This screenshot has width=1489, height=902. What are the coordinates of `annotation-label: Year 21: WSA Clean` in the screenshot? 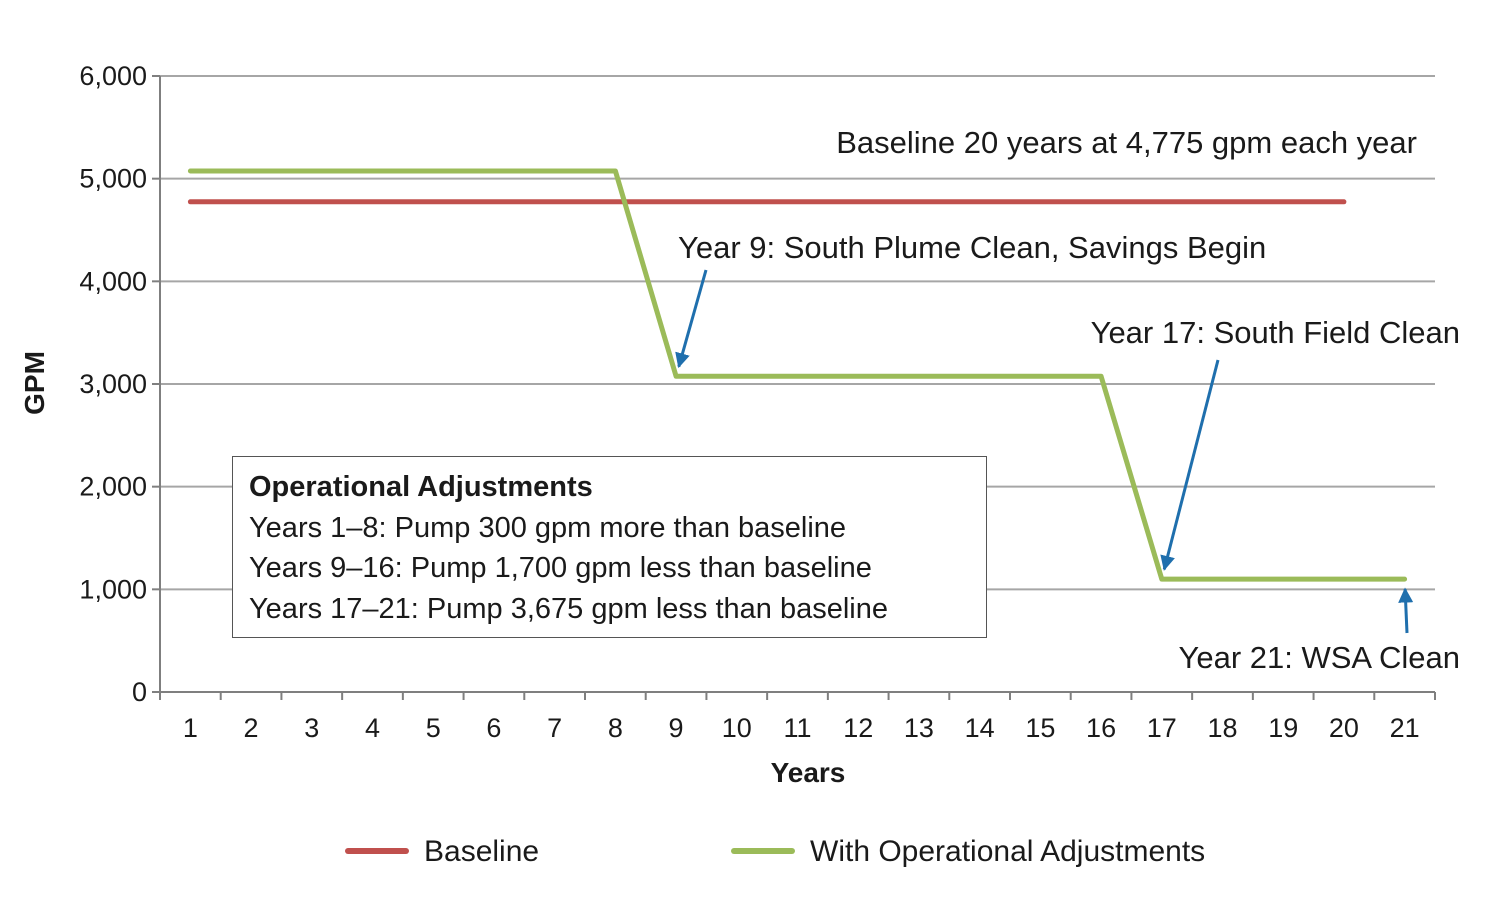 It's located at (1319, 657).